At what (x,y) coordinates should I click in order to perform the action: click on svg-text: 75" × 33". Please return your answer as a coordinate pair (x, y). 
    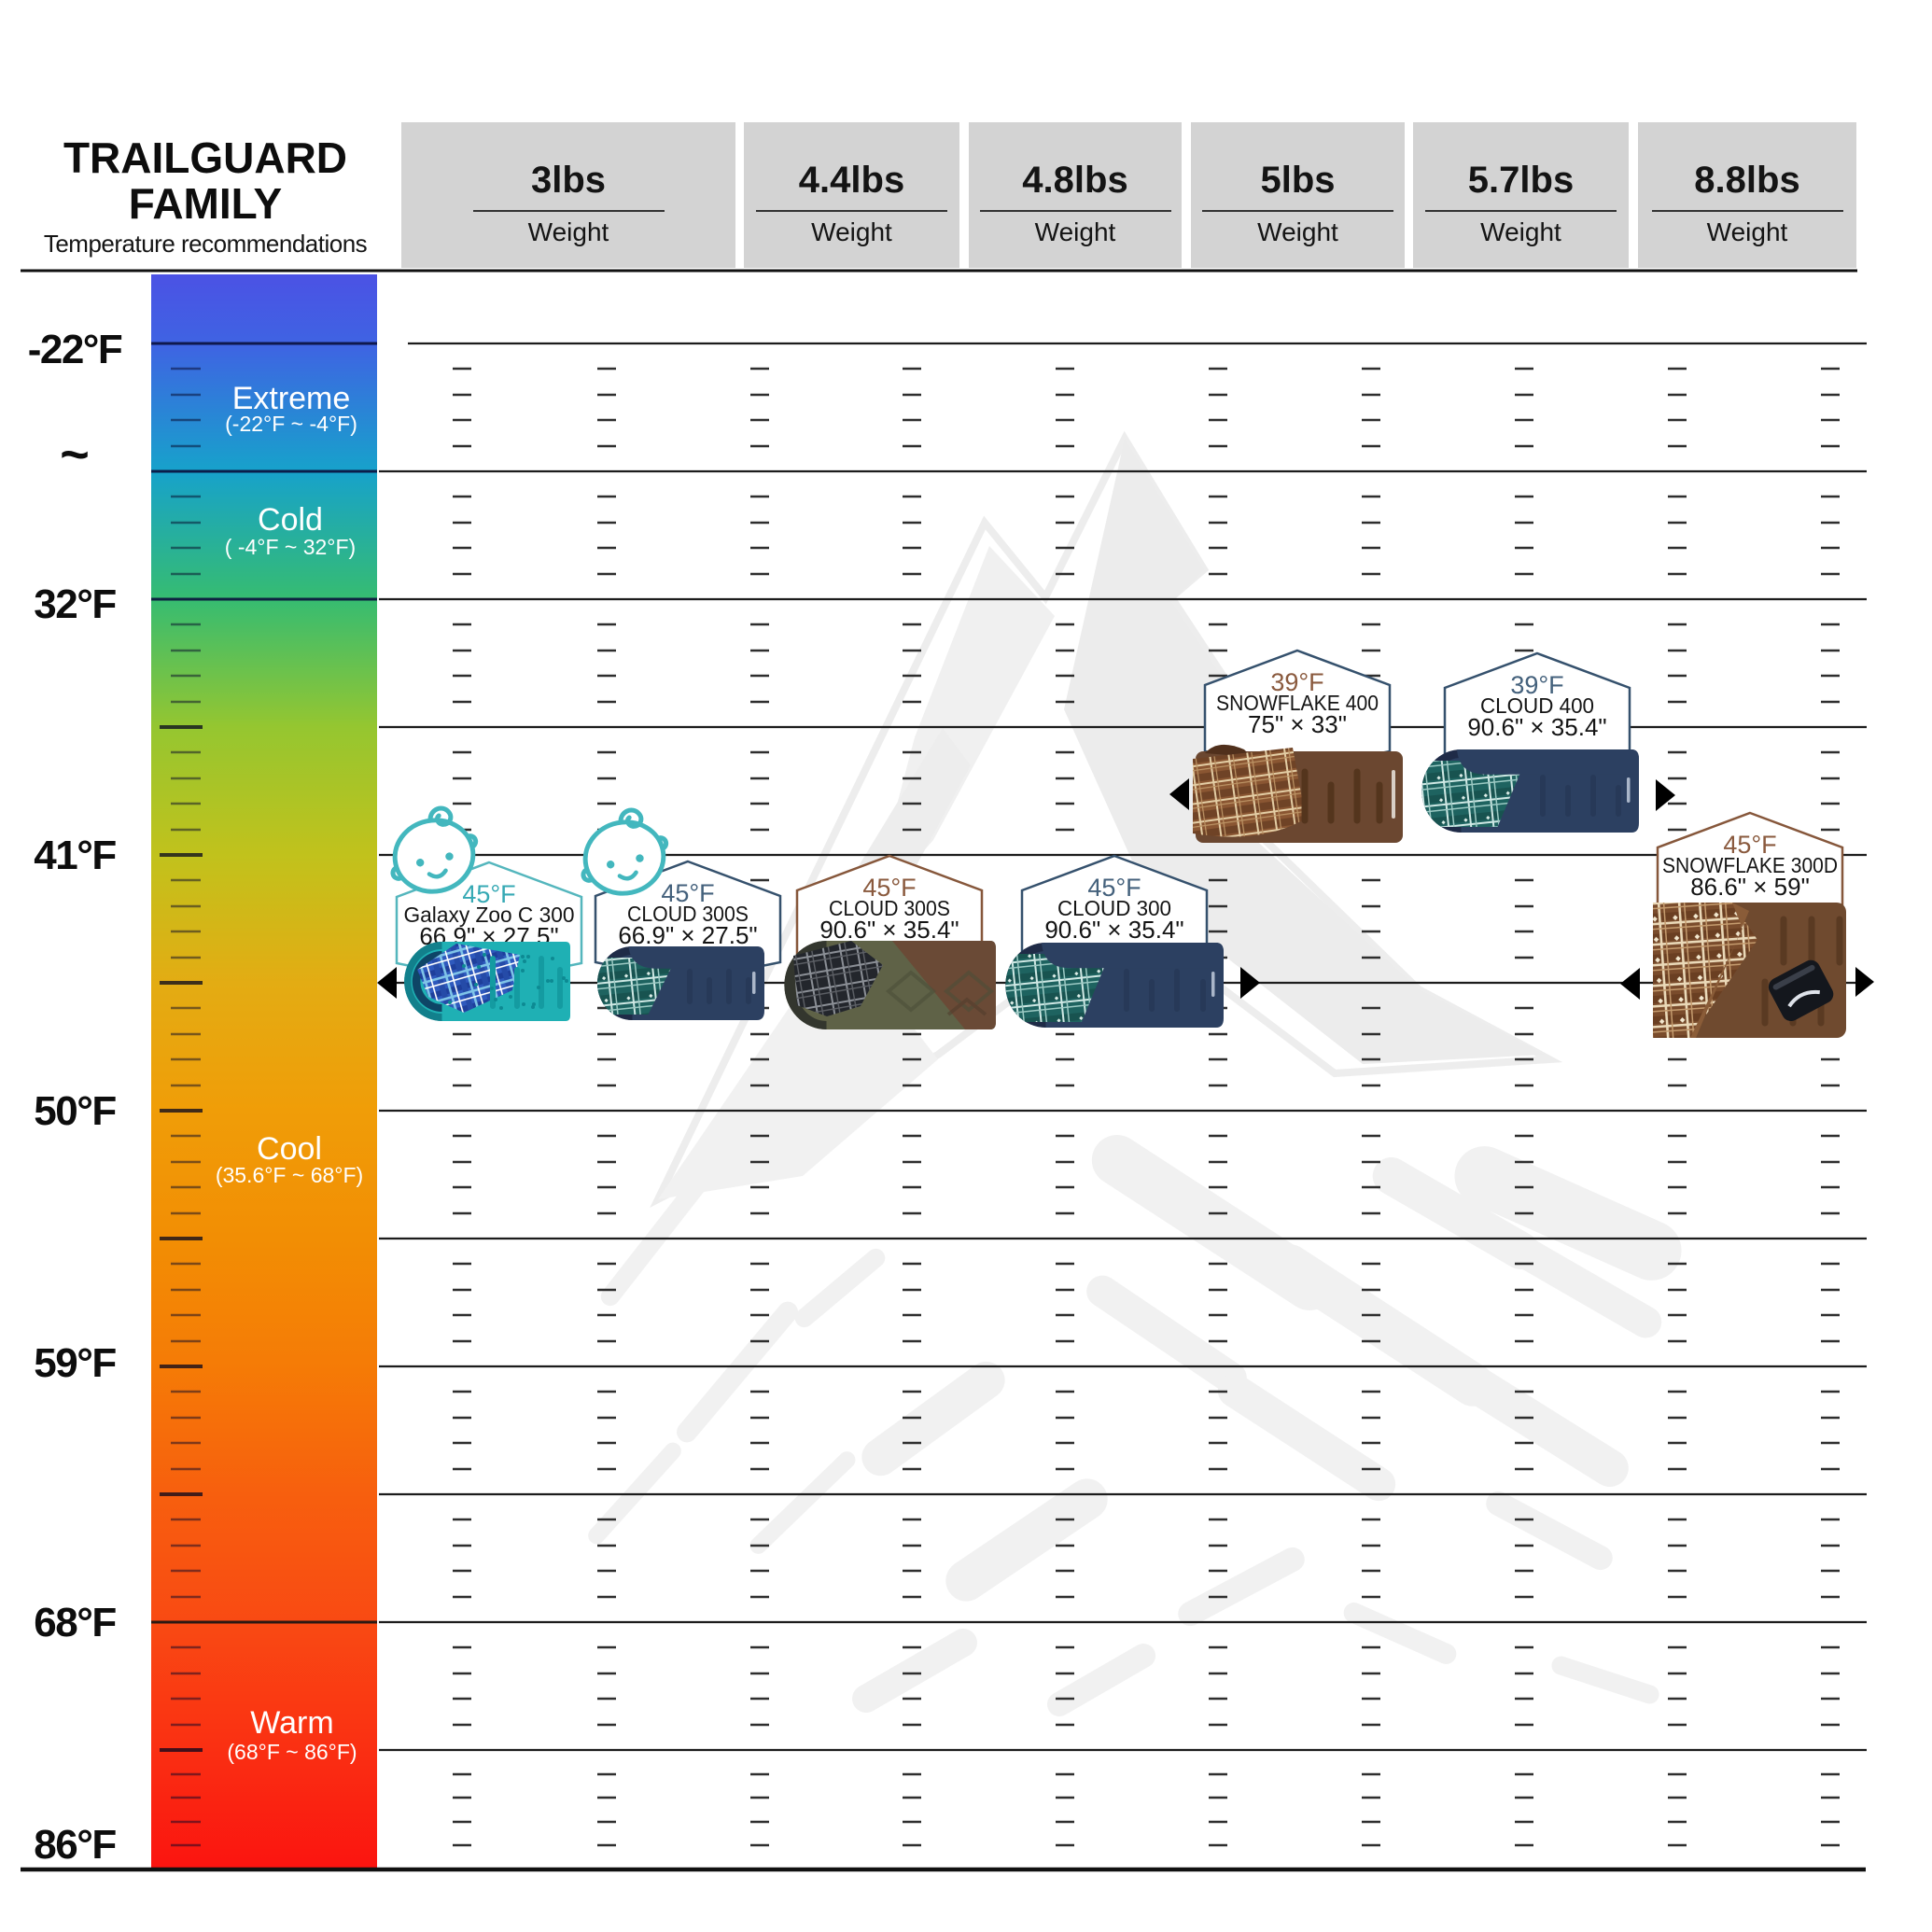
    Looking at the image, I should click on (1297, 724).